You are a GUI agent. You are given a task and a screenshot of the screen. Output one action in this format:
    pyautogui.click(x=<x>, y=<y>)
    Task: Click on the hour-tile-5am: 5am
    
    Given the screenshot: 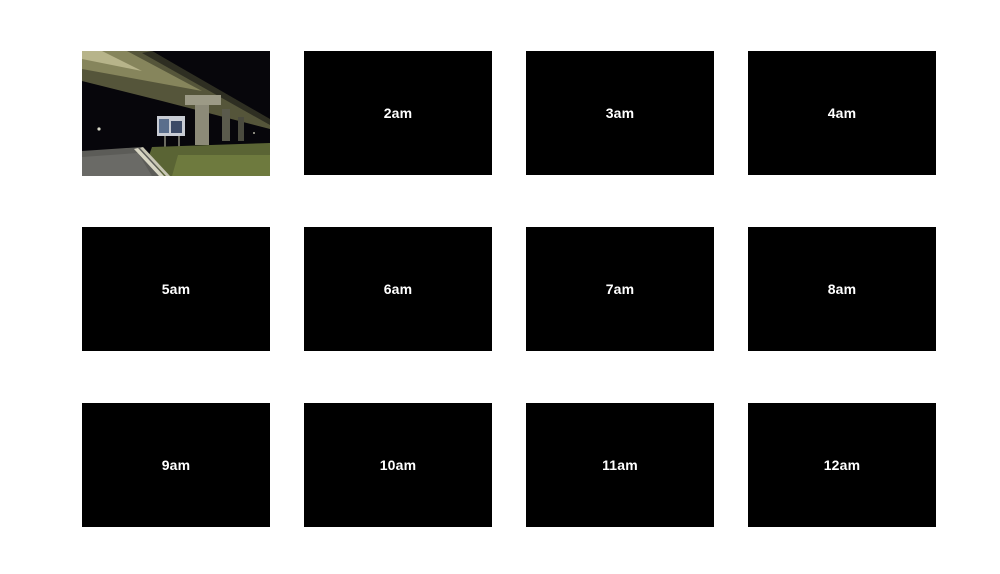 What is the action you would take?
    pyautogui.click(x=176, y=289)
    